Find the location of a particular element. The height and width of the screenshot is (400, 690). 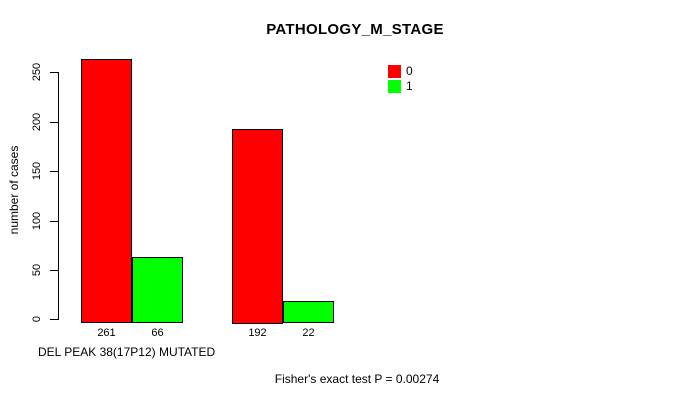

legend-item: 1 is located at coordinates (400, 86).